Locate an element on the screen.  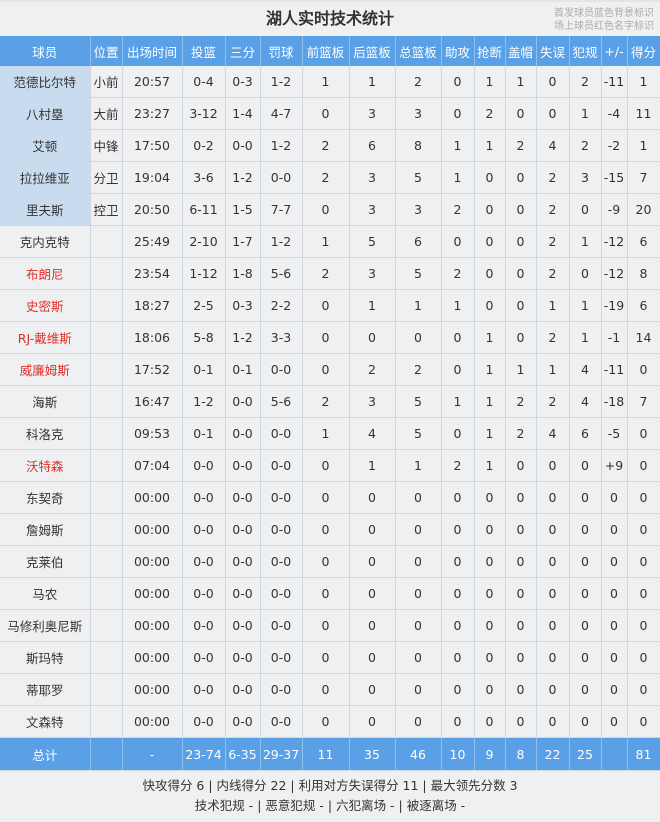
stat-cell: -5 is located at coordinates (614, 433).